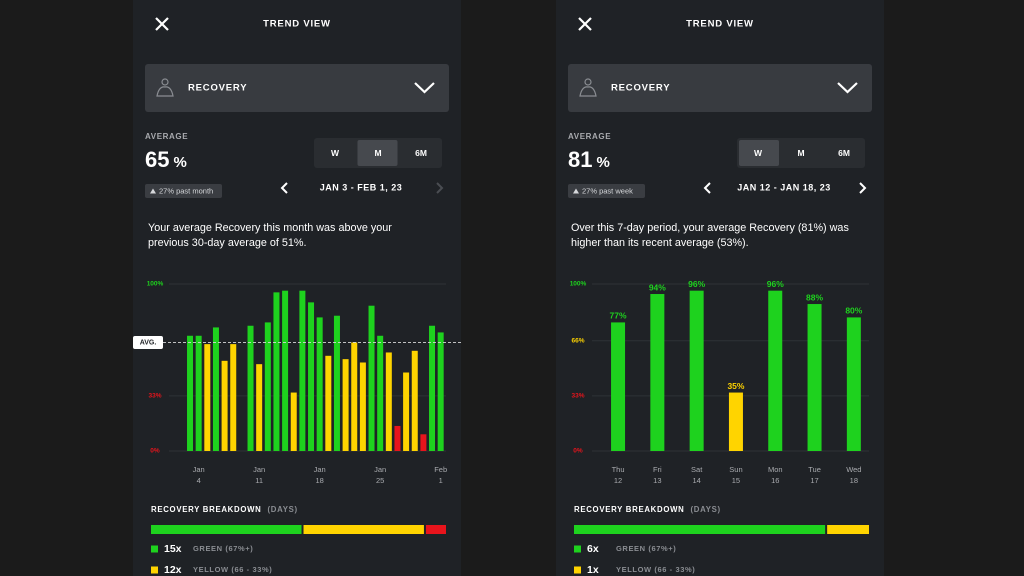 This screenshot has height=576, width=1024. I want to click on x-tick-label: Mon 16, so click(775, 475).